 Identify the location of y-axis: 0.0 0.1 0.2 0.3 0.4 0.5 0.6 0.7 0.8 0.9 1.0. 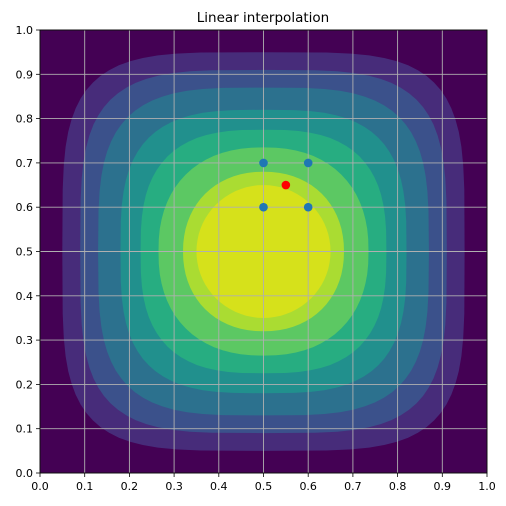
(28, 252).